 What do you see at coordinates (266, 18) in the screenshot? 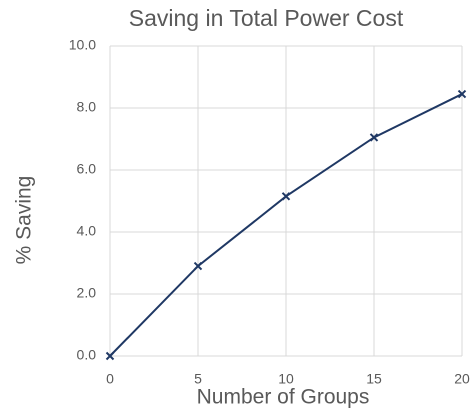
I see `chart-title: Saving in Total Power Cost` at bounding box center [266, 18].